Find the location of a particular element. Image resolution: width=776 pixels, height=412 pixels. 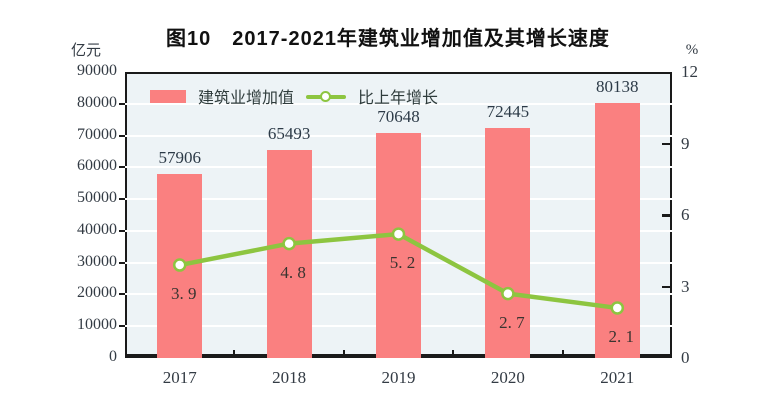

bar-value-label: 80138 is located at coordinates (617, 87).